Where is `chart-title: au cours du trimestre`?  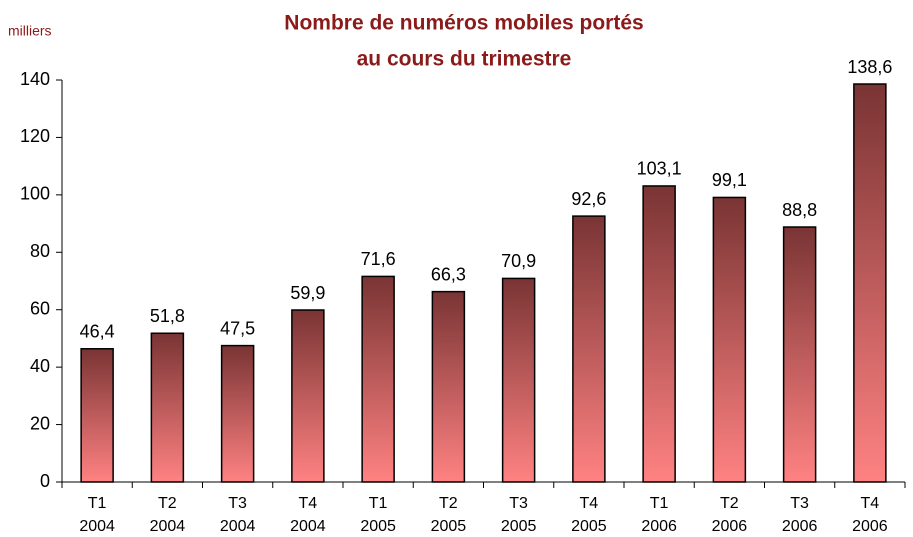
chart-title: au cours du trimestre is located at coordinates (464, 59).